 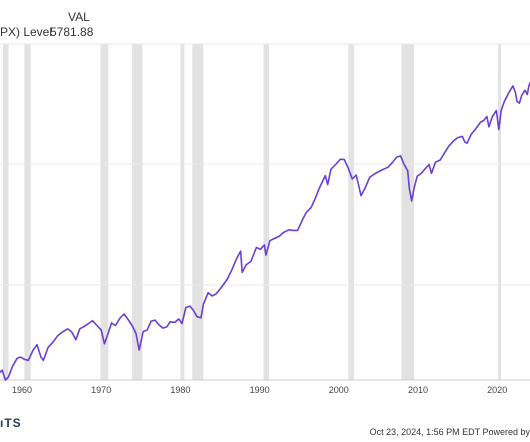 I want to click on x-tick-label: 1990, so click(x=260, y=390).